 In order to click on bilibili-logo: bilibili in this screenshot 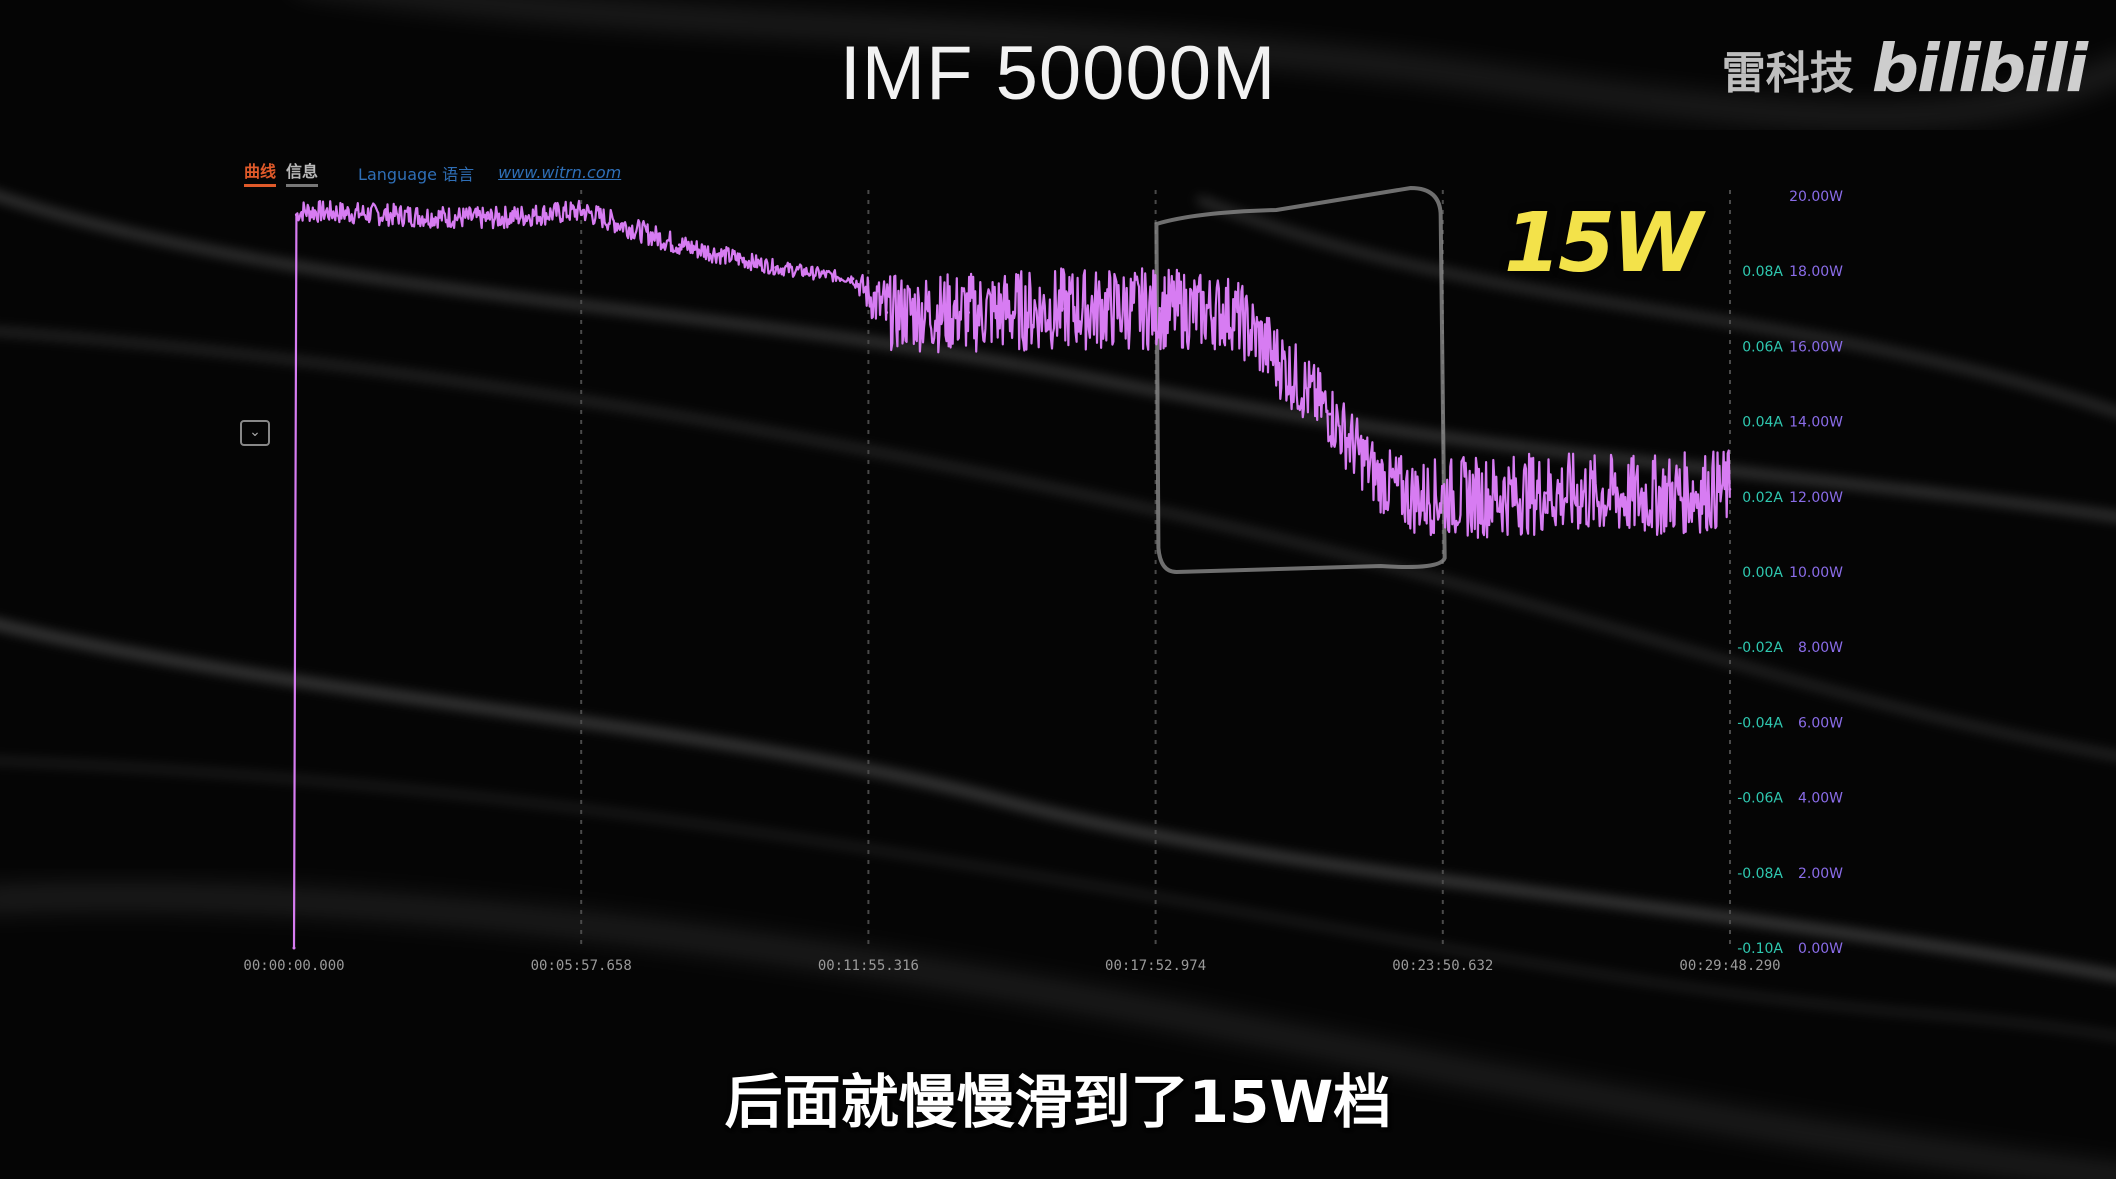, I will do `click(1979, 68)`.